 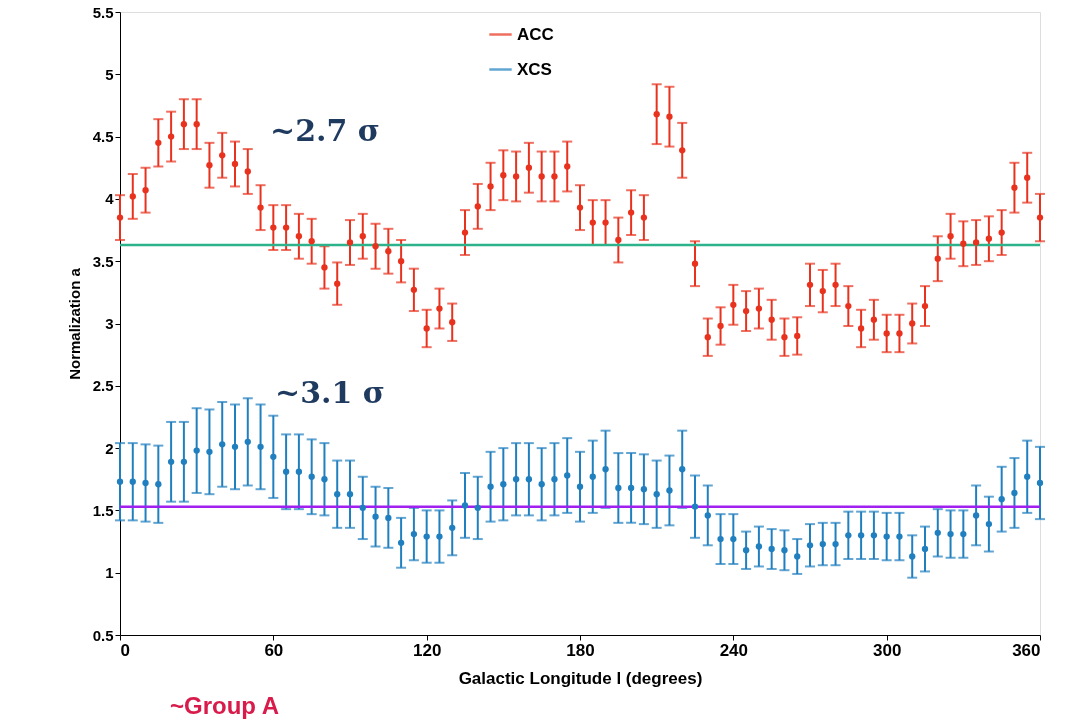 What do you see at coordinates (109, 573) in the screenshot?
I see `y-tick-label: 1` at bounding box center [109, 573].